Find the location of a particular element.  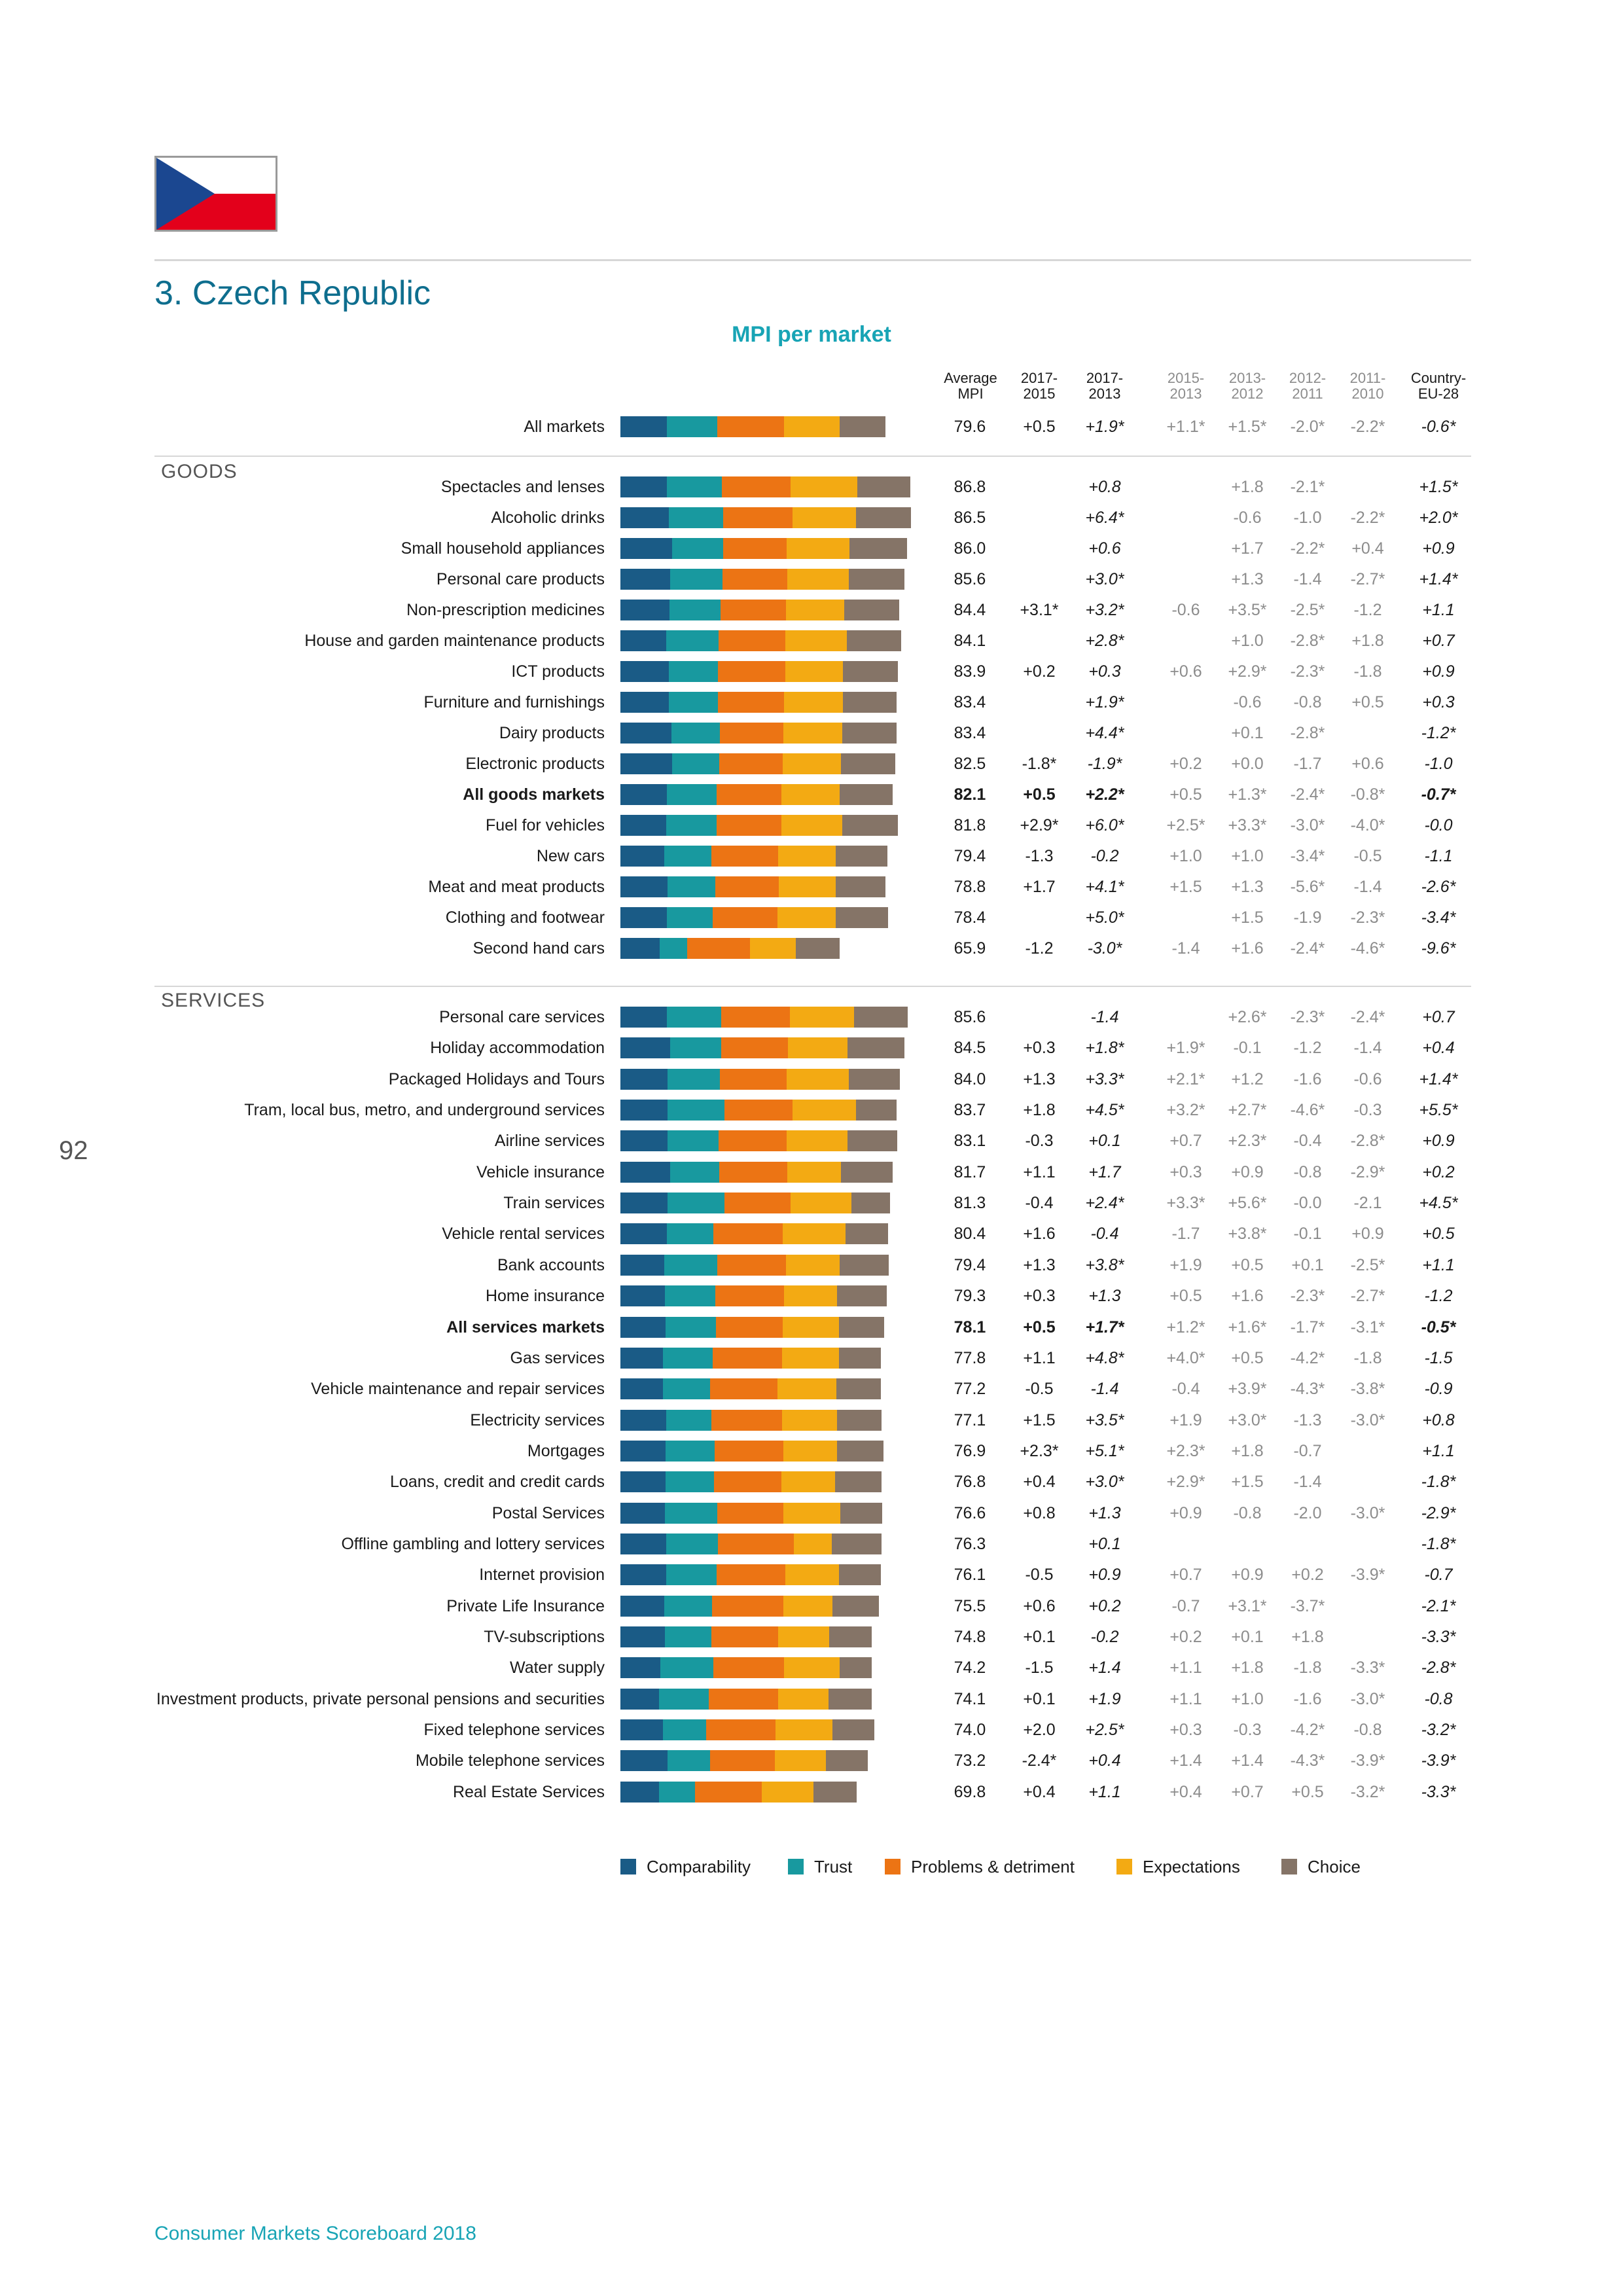

market-label: All markets is located at coordinates (564, 427).